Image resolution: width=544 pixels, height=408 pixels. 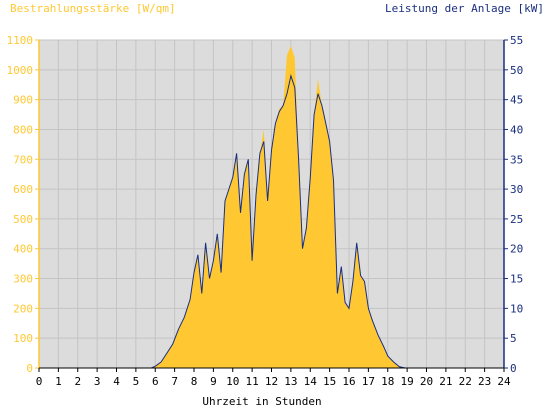 What do you see at coordinates (23, 129) in the screenshot?
I see `left-tick-label: 800` at bounding box center [23, 129].